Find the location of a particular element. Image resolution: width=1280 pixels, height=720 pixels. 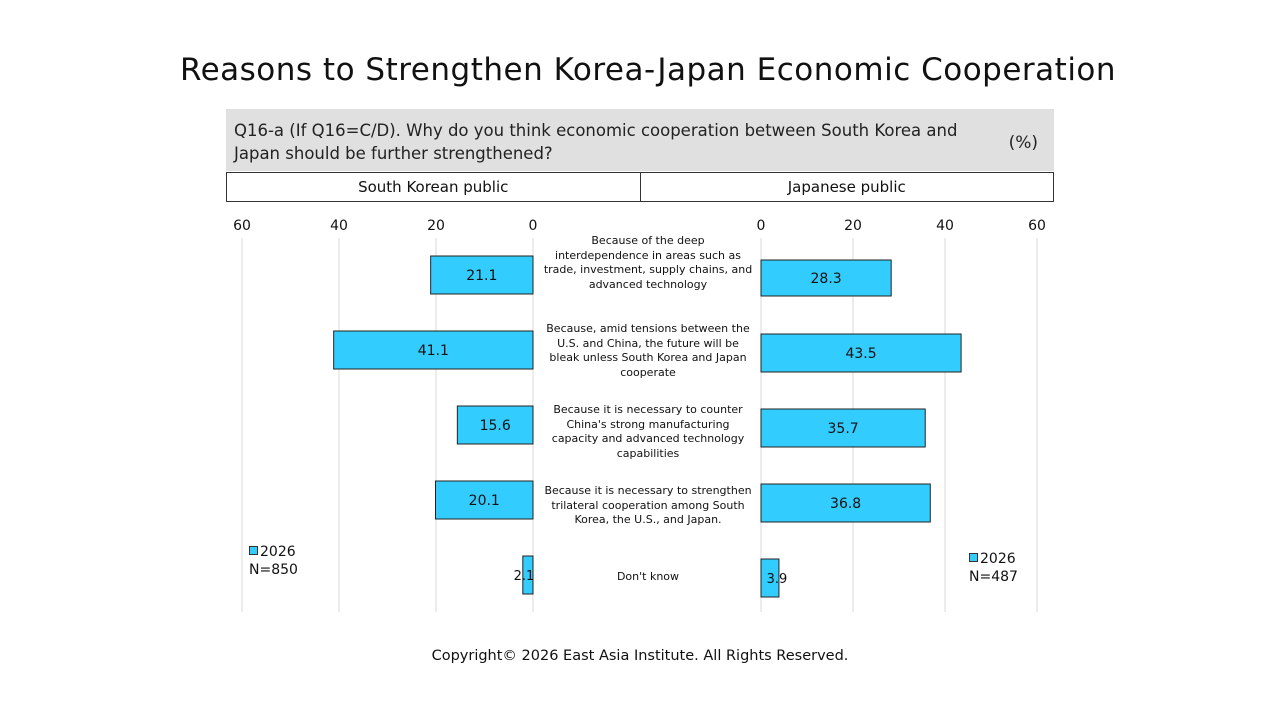

korea-data-label: 20.1 is located at coordinates (484, 501).